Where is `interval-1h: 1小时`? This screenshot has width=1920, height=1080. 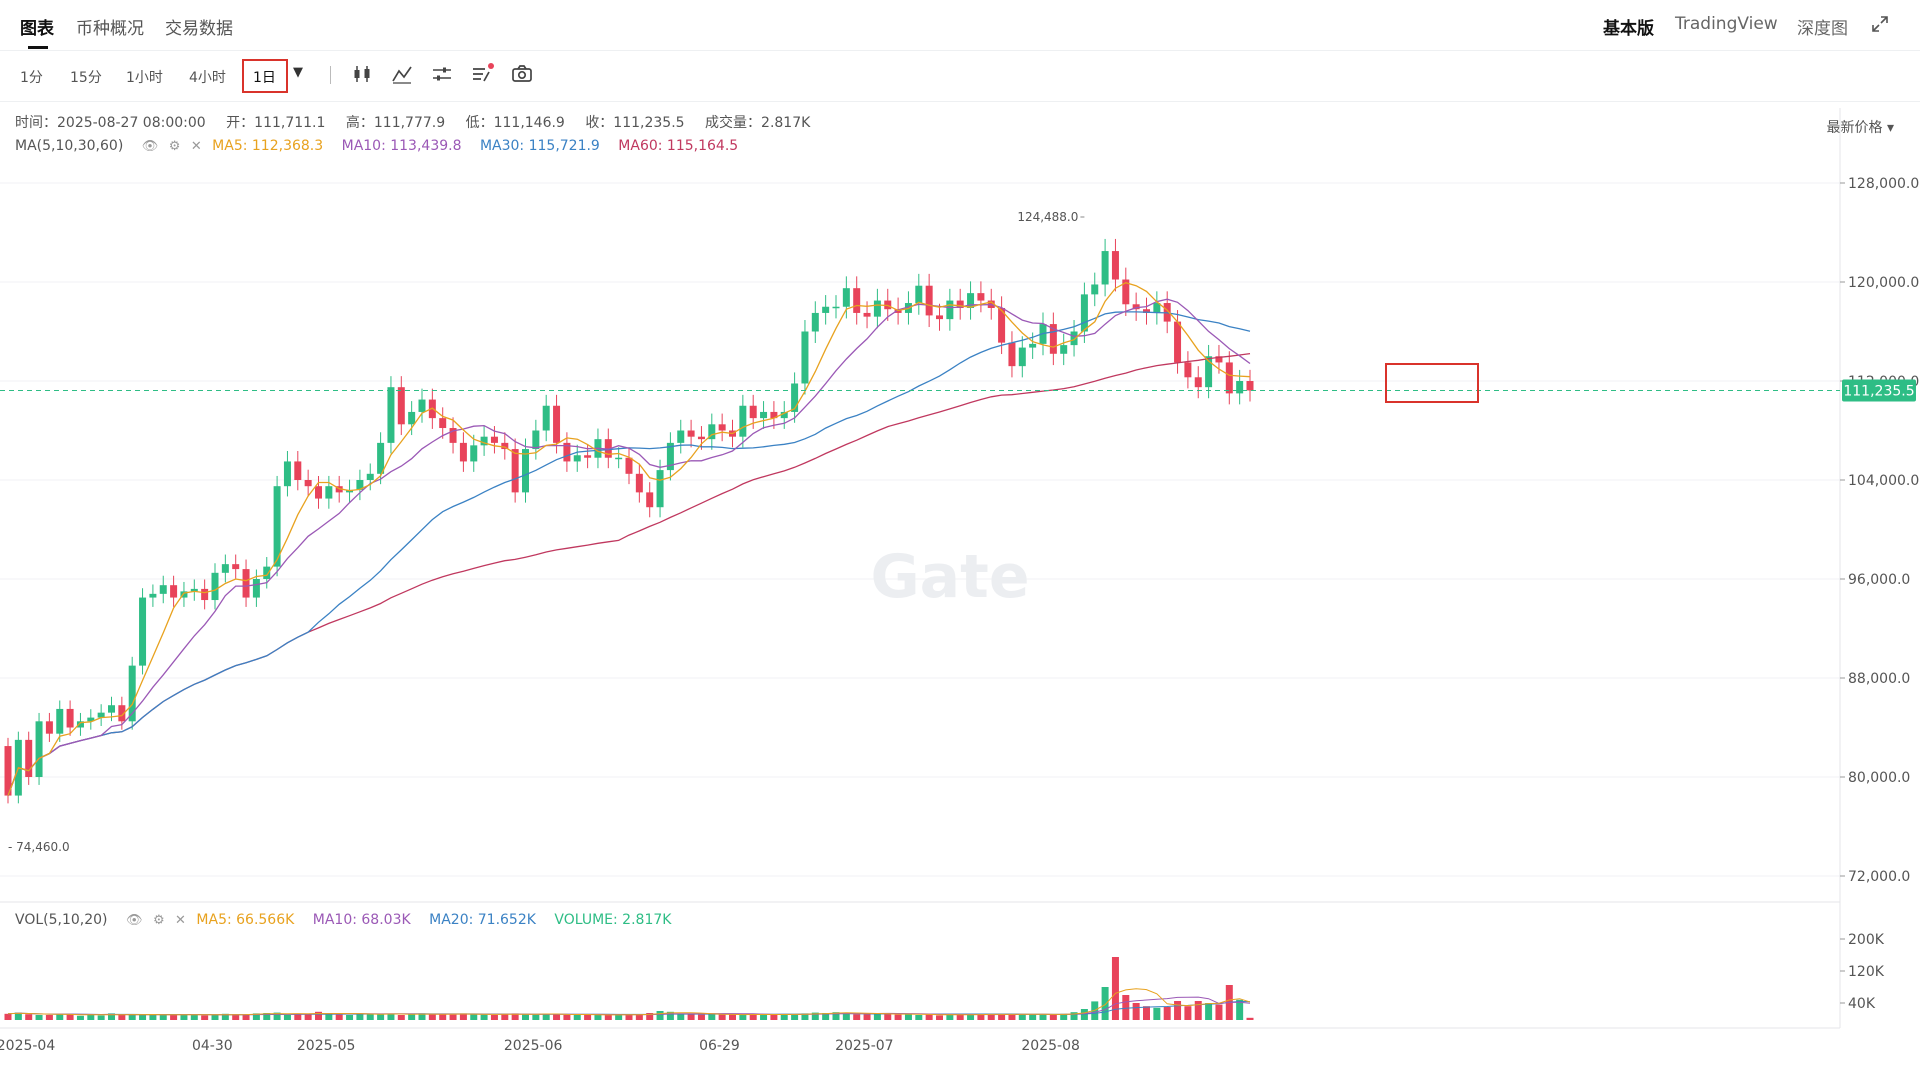
interval-1h: 1小时 is located at coordinates (144, 78).